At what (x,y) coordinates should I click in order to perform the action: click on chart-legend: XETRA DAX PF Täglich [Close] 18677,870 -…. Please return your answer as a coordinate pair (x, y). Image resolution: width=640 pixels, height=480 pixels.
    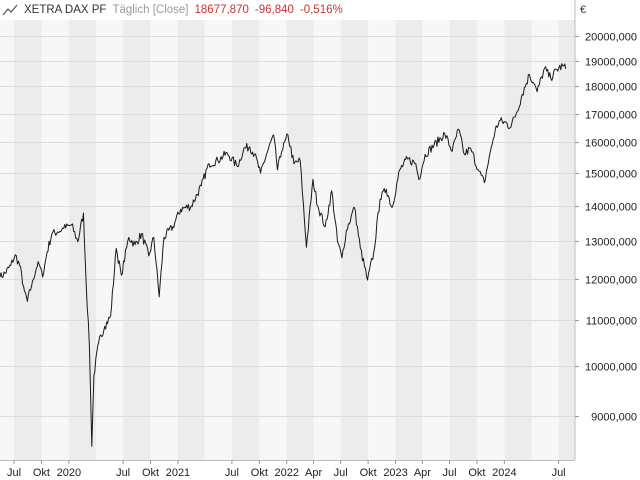
    Looking at the image, I should click on (172, 10).